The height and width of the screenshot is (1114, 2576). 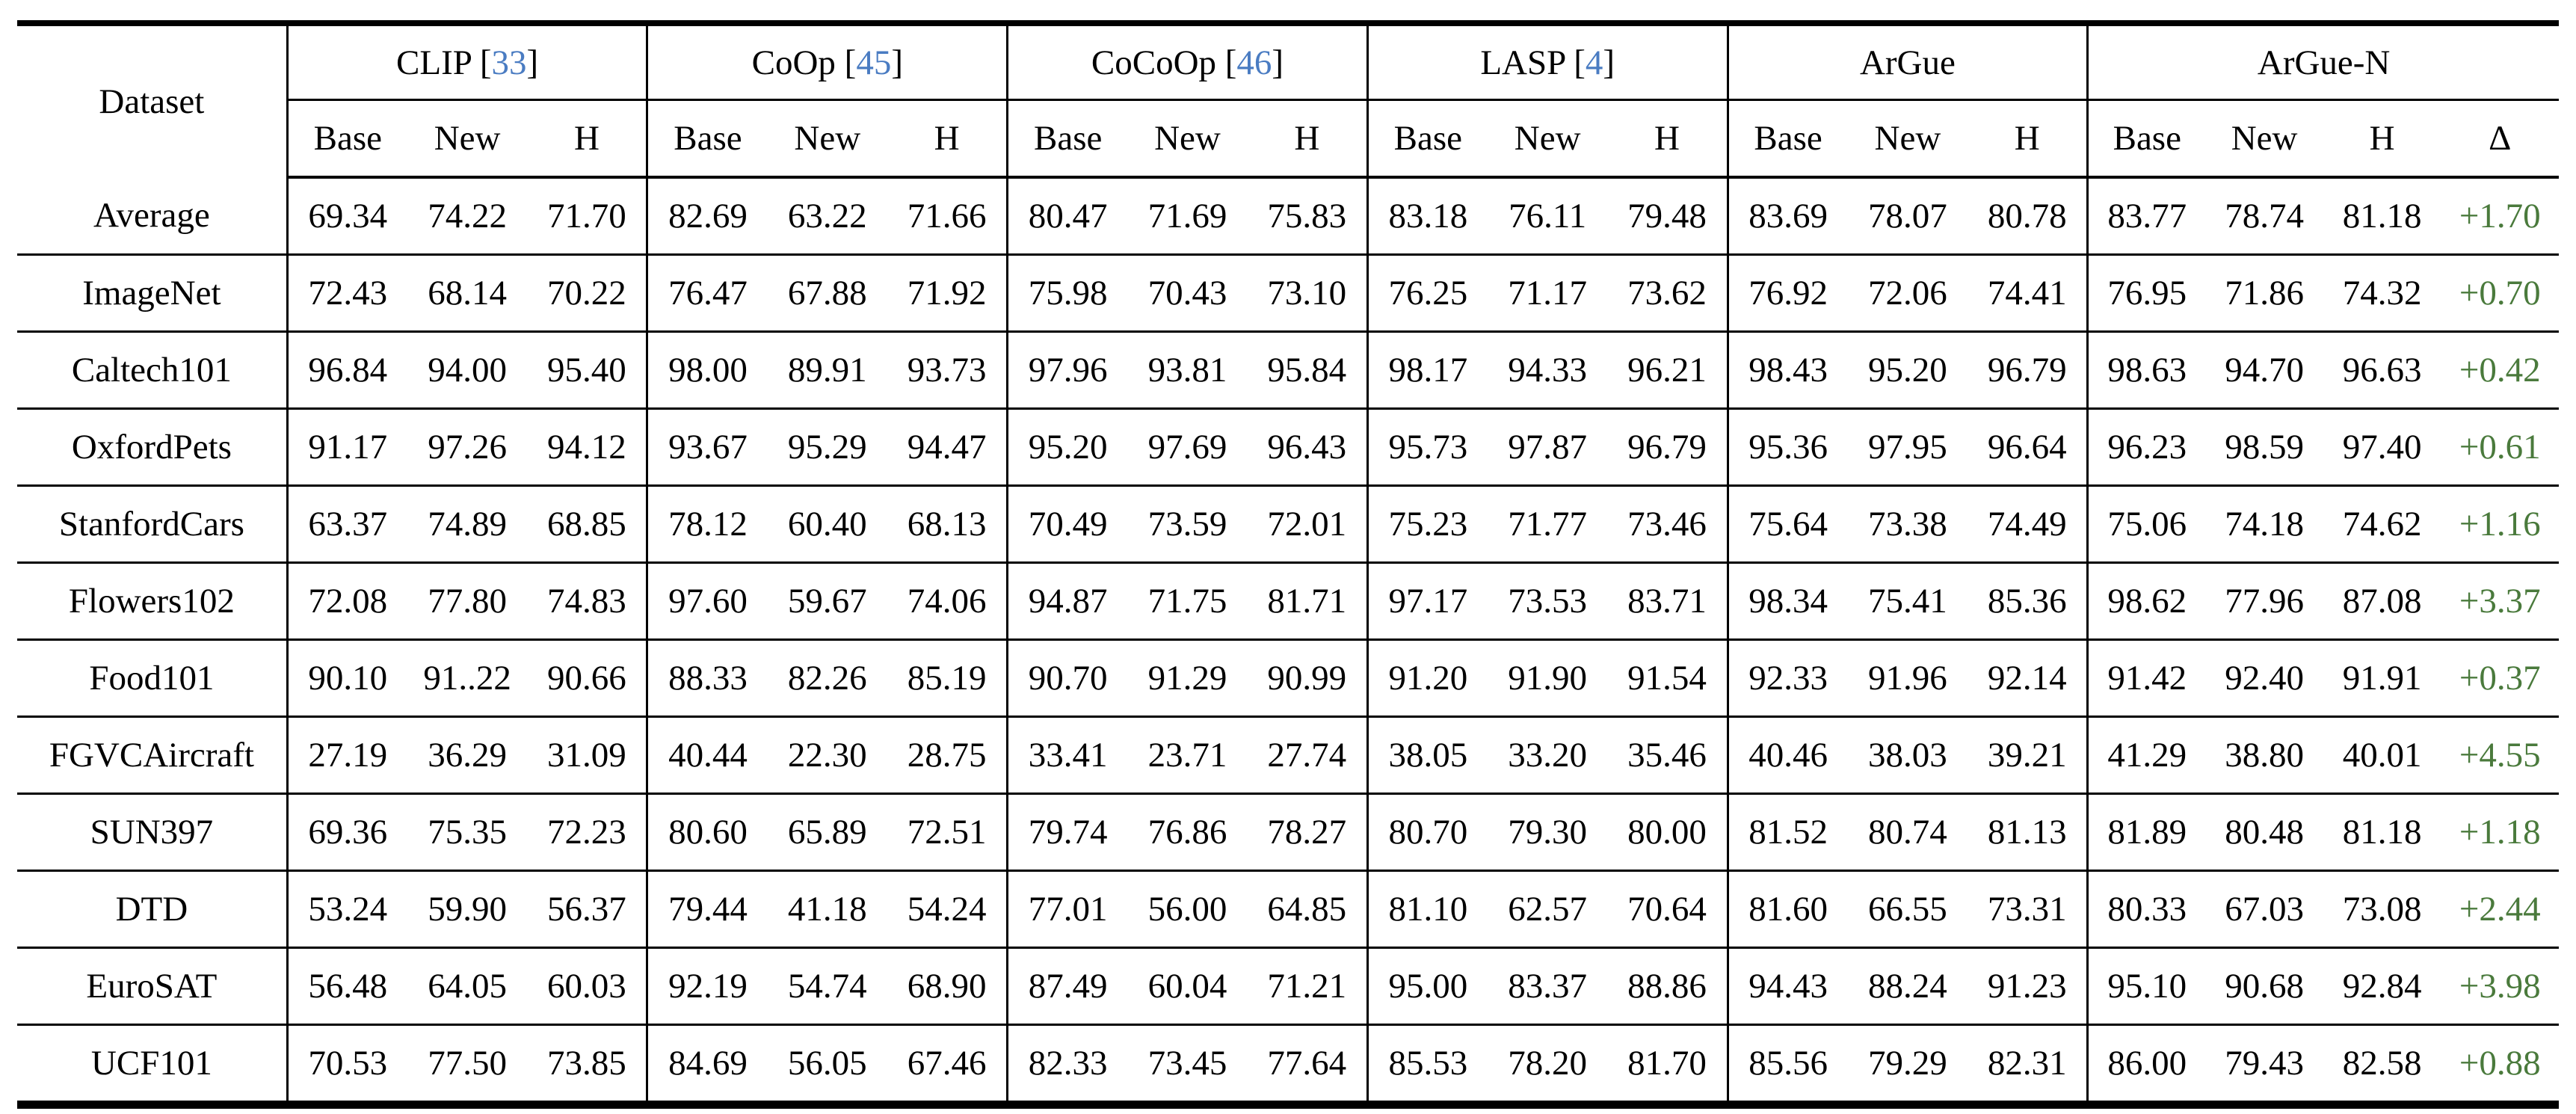 I want to click on score-cell: 81.89, so click(x=2146, y=832).